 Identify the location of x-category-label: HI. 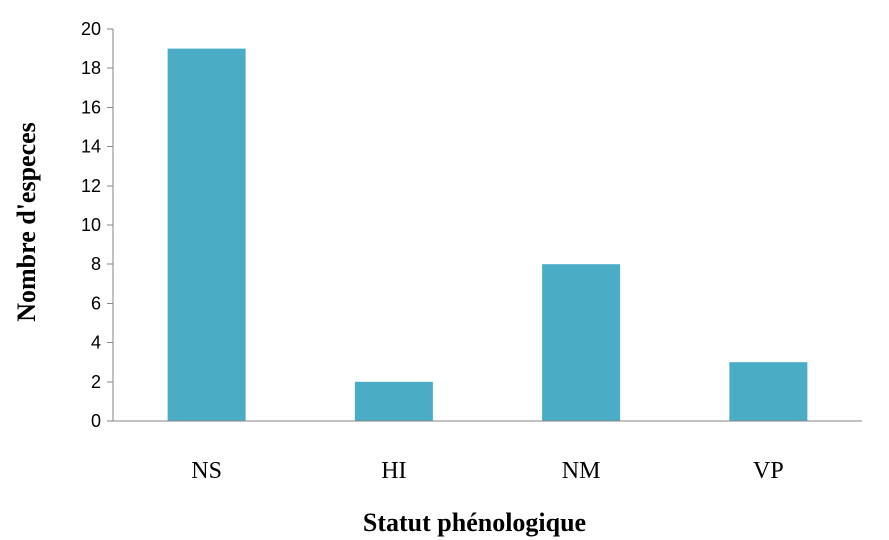
(393, 471).